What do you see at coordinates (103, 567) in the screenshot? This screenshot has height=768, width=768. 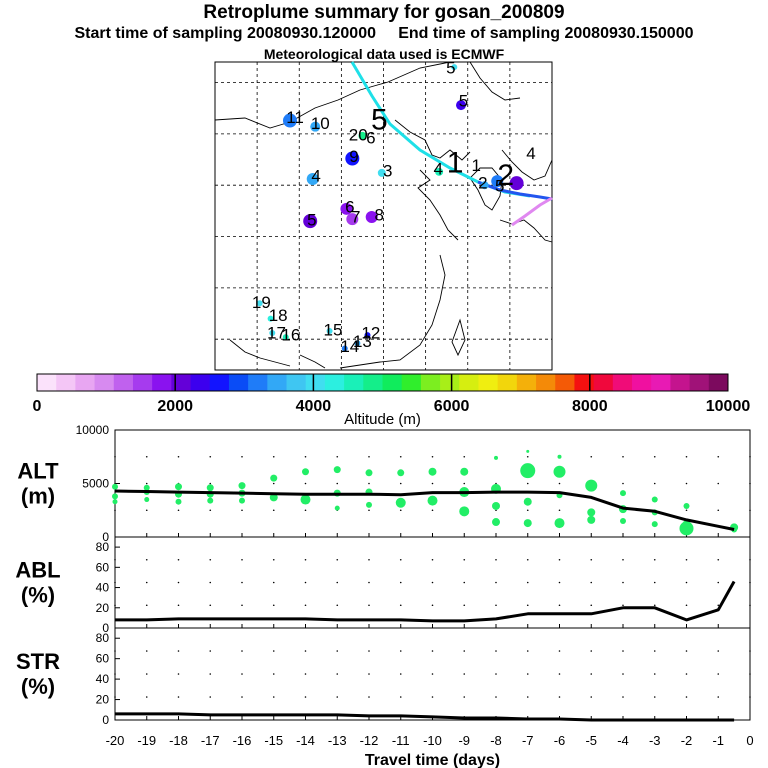 I see `y-tick-label: 60` at bounding box center [103, 567].